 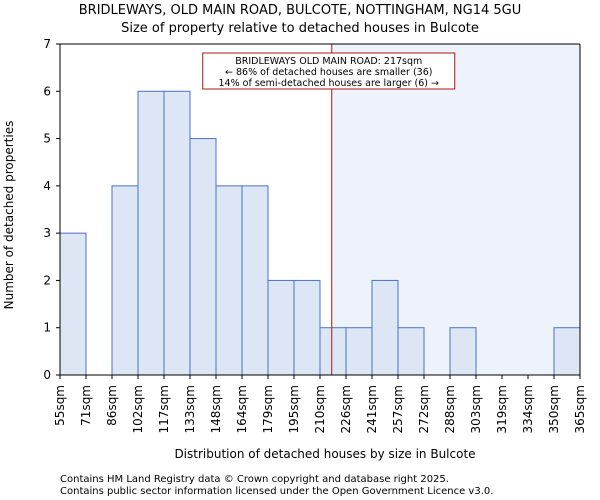 I want to click on x-tick-label: 195sqm, so click(x=294, y=409).